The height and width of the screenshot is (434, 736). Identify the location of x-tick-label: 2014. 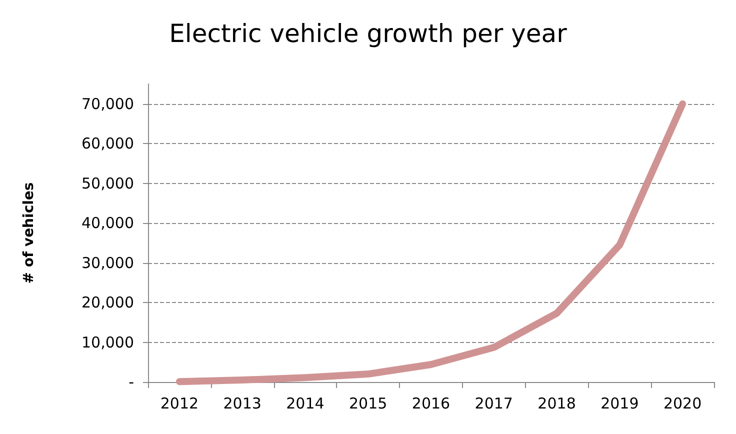
(305, 403).